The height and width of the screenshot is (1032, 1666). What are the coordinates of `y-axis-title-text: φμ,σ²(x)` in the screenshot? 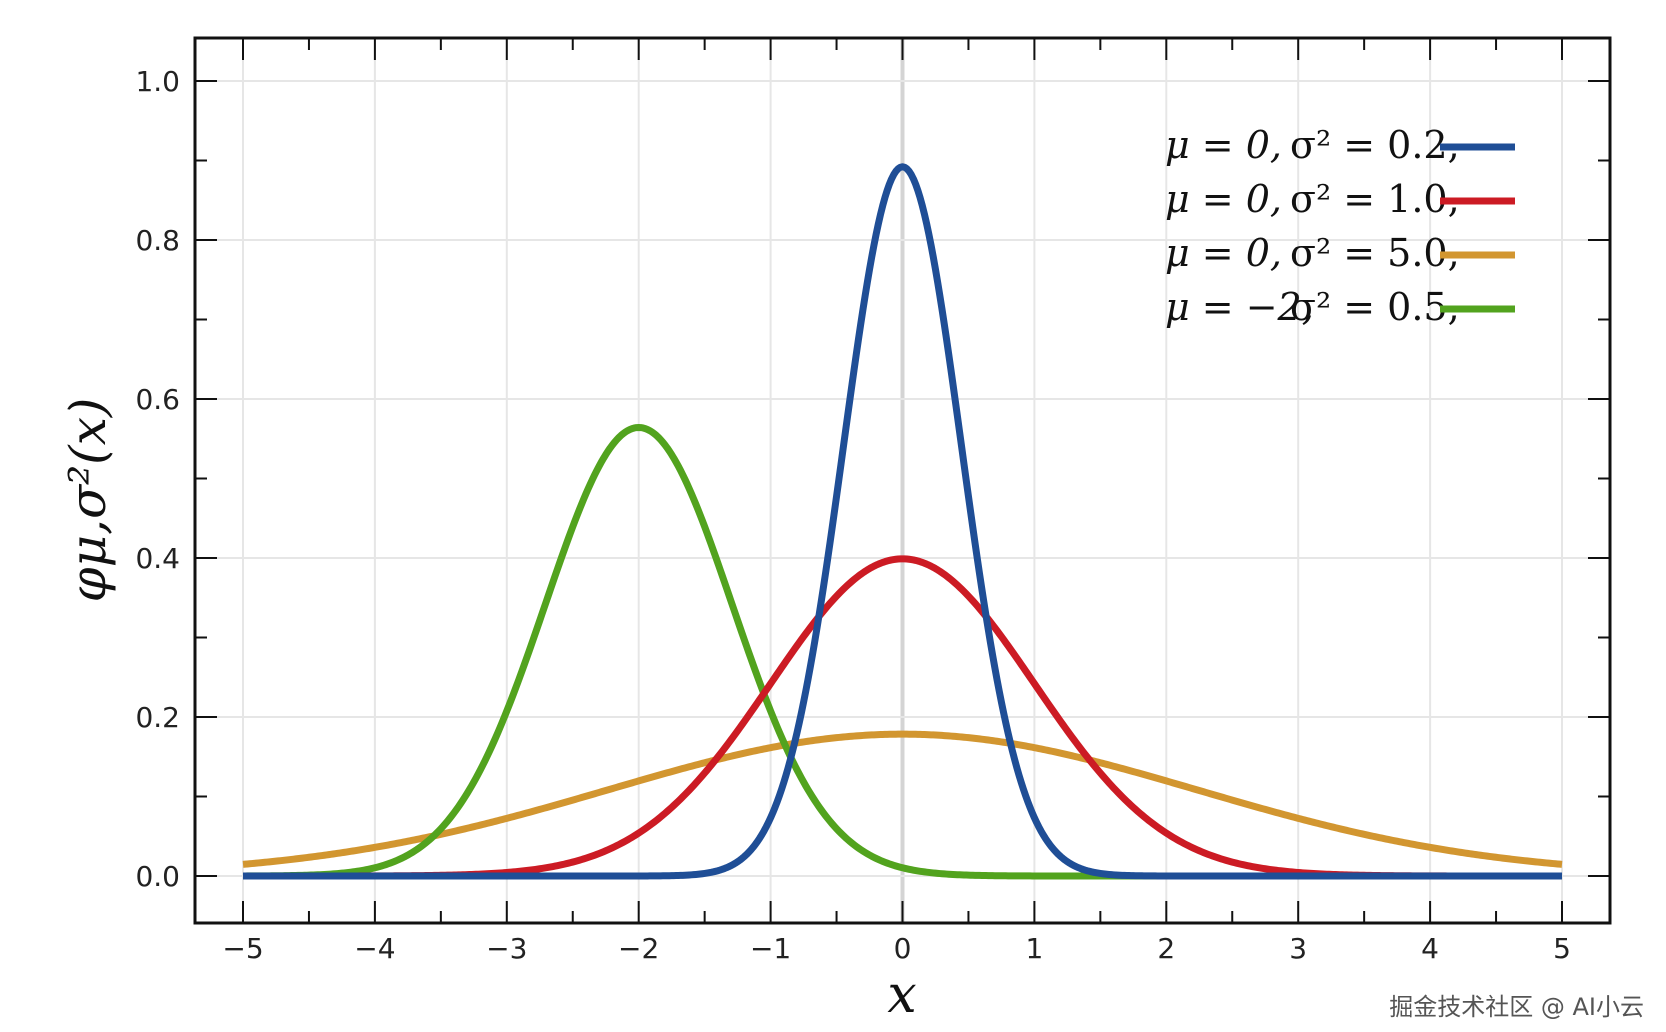 It's located at (88, 500).